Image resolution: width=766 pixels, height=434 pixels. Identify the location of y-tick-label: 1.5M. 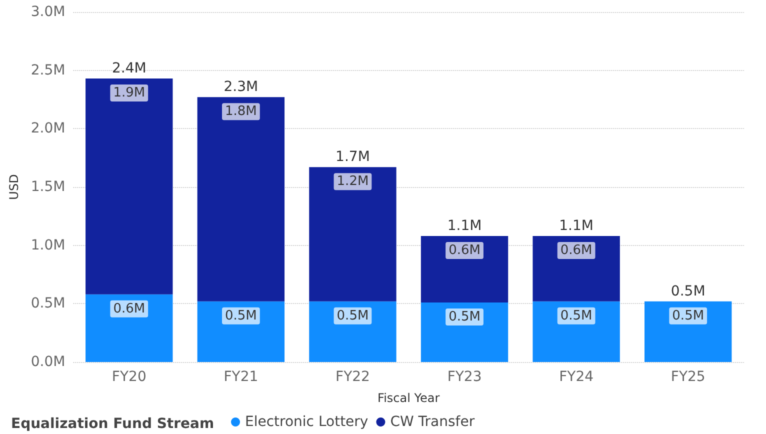
(48, 187).